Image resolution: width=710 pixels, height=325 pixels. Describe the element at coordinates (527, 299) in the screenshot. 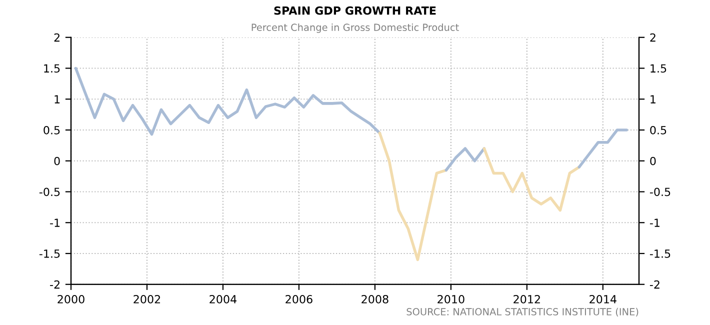

I see `x-tick-label: 2012` at that location.